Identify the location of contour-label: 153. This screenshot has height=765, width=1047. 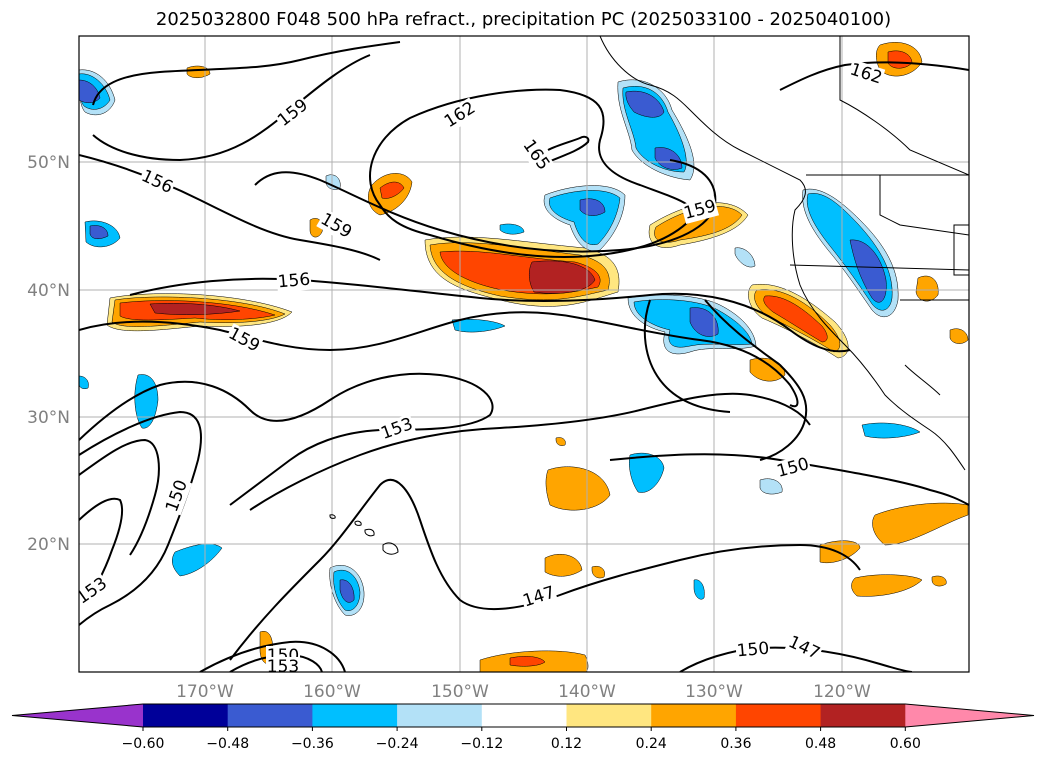
(283, 667).